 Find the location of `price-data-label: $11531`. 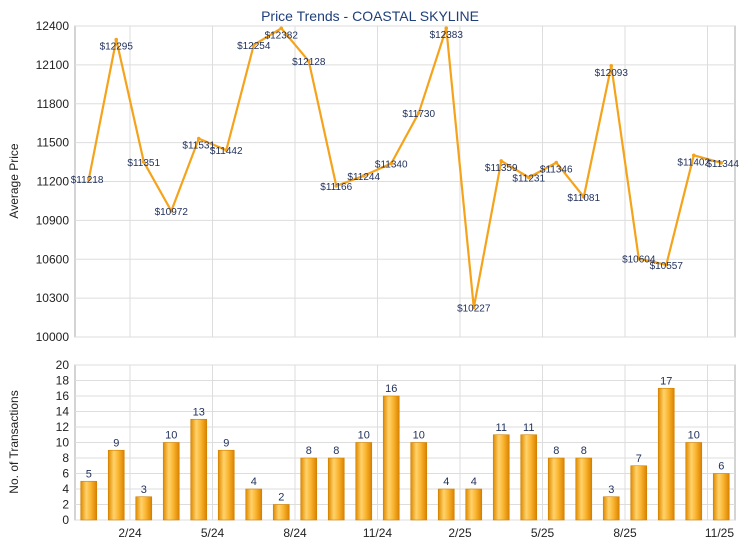

price-data-label: $11531 is located at coordinates (198, 146).